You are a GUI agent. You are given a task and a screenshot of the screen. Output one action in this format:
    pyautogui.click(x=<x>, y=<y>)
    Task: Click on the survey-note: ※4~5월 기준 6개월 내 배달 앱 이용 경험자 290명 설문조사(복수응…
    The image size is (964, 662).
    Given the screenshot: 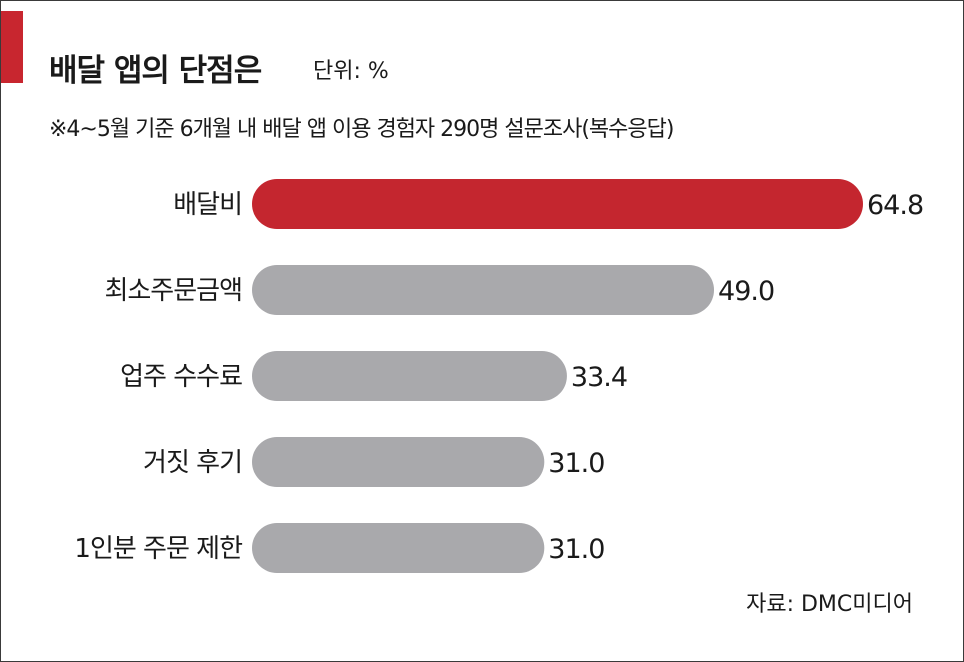 What is the action you would take?
    pyautogui.click(x=361, y=129)
    